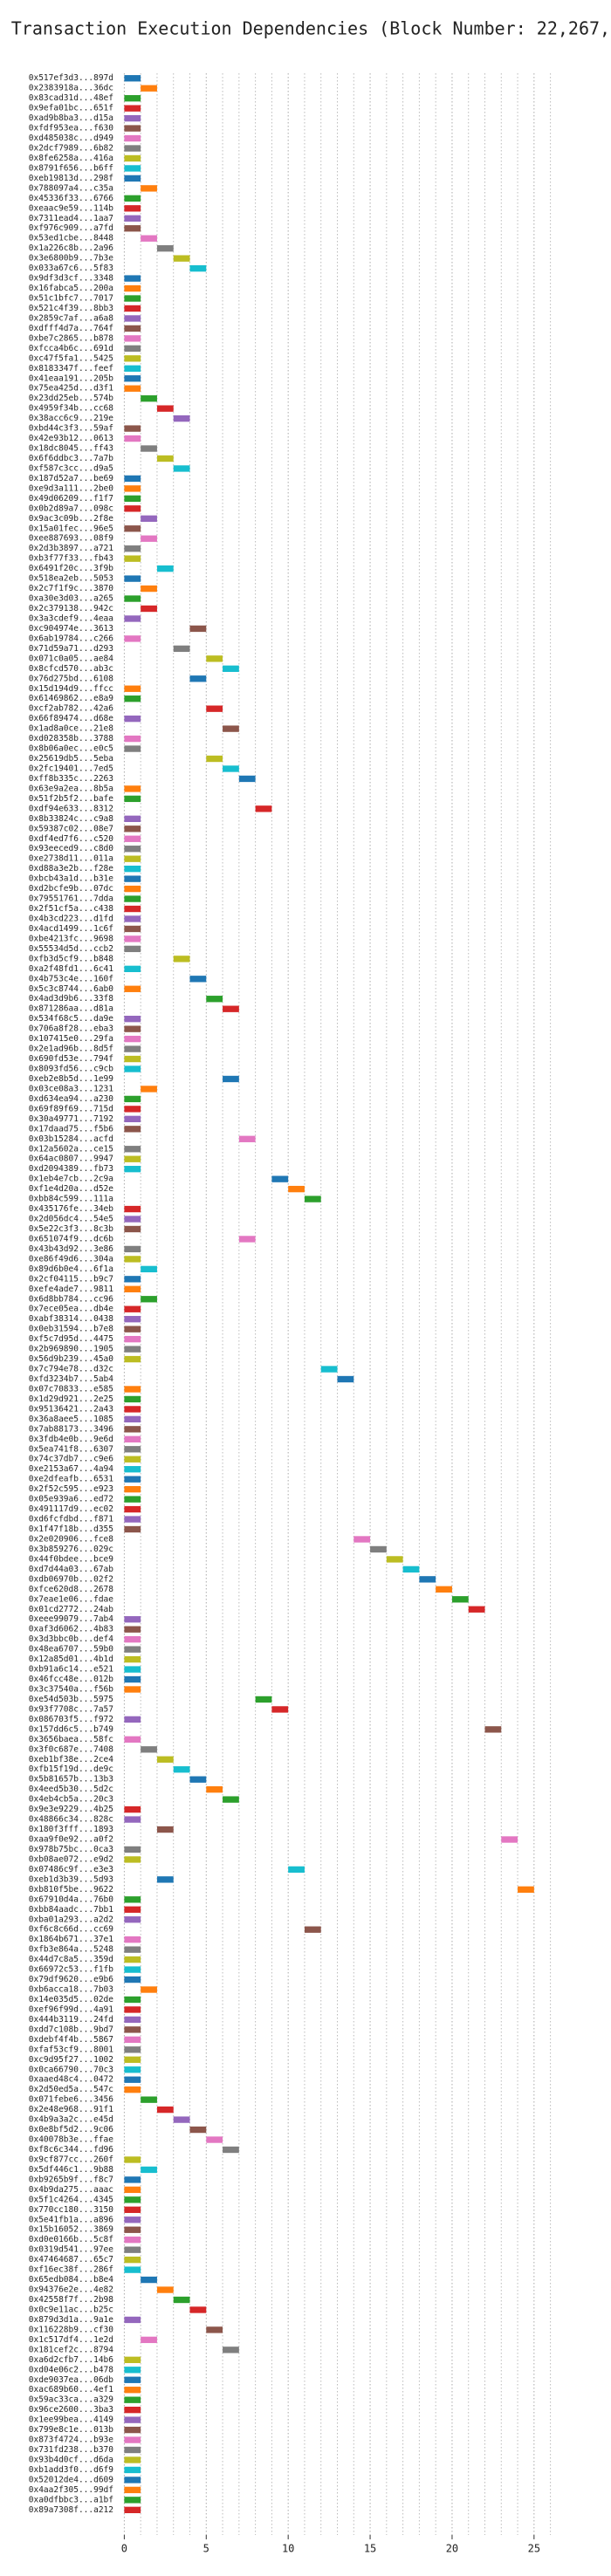  I want to click on y-tick-label: 0x871286aa...d81a, so click(71, 1009).